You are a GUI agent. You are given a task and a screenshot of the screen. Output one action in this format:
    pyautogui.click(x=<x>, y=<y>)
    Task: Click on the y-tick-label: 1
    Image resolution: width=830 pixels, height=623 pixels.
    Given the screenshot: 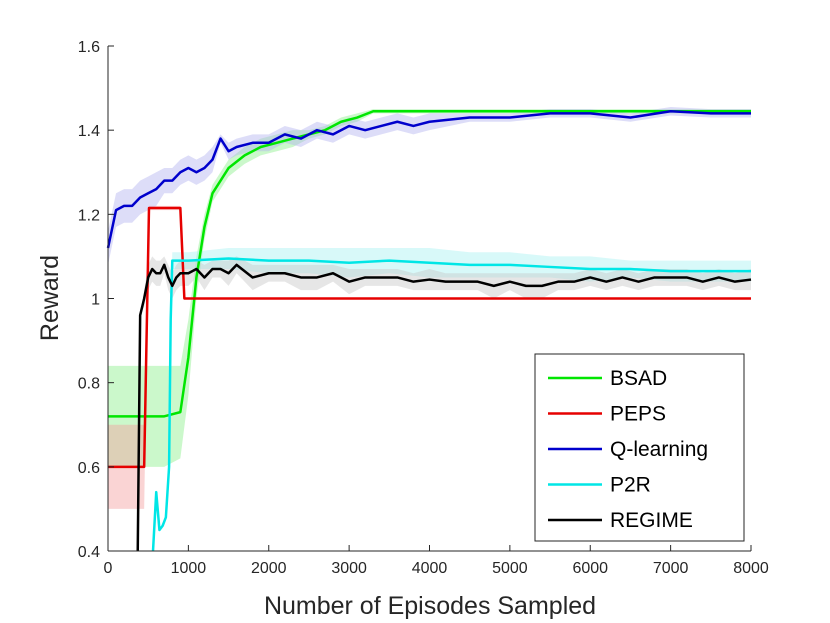 What is the action you would take?
    pyautogui.click(x=95, y=300)
    